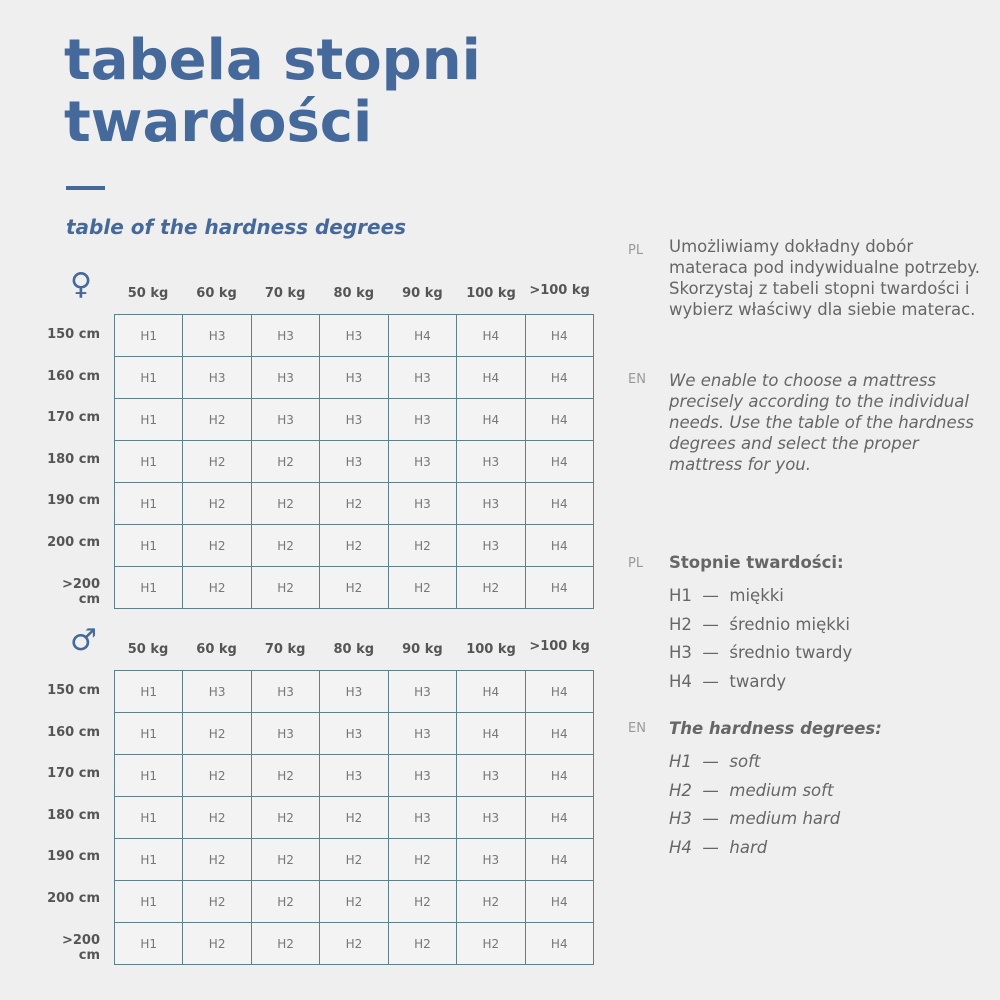 The width and height of the screenshot is (1000, 1000). What do you see at coordinates (83, 640) in the screenshot?
I see `male-symbol-icon: ♂` at bounding box center [83, 640].